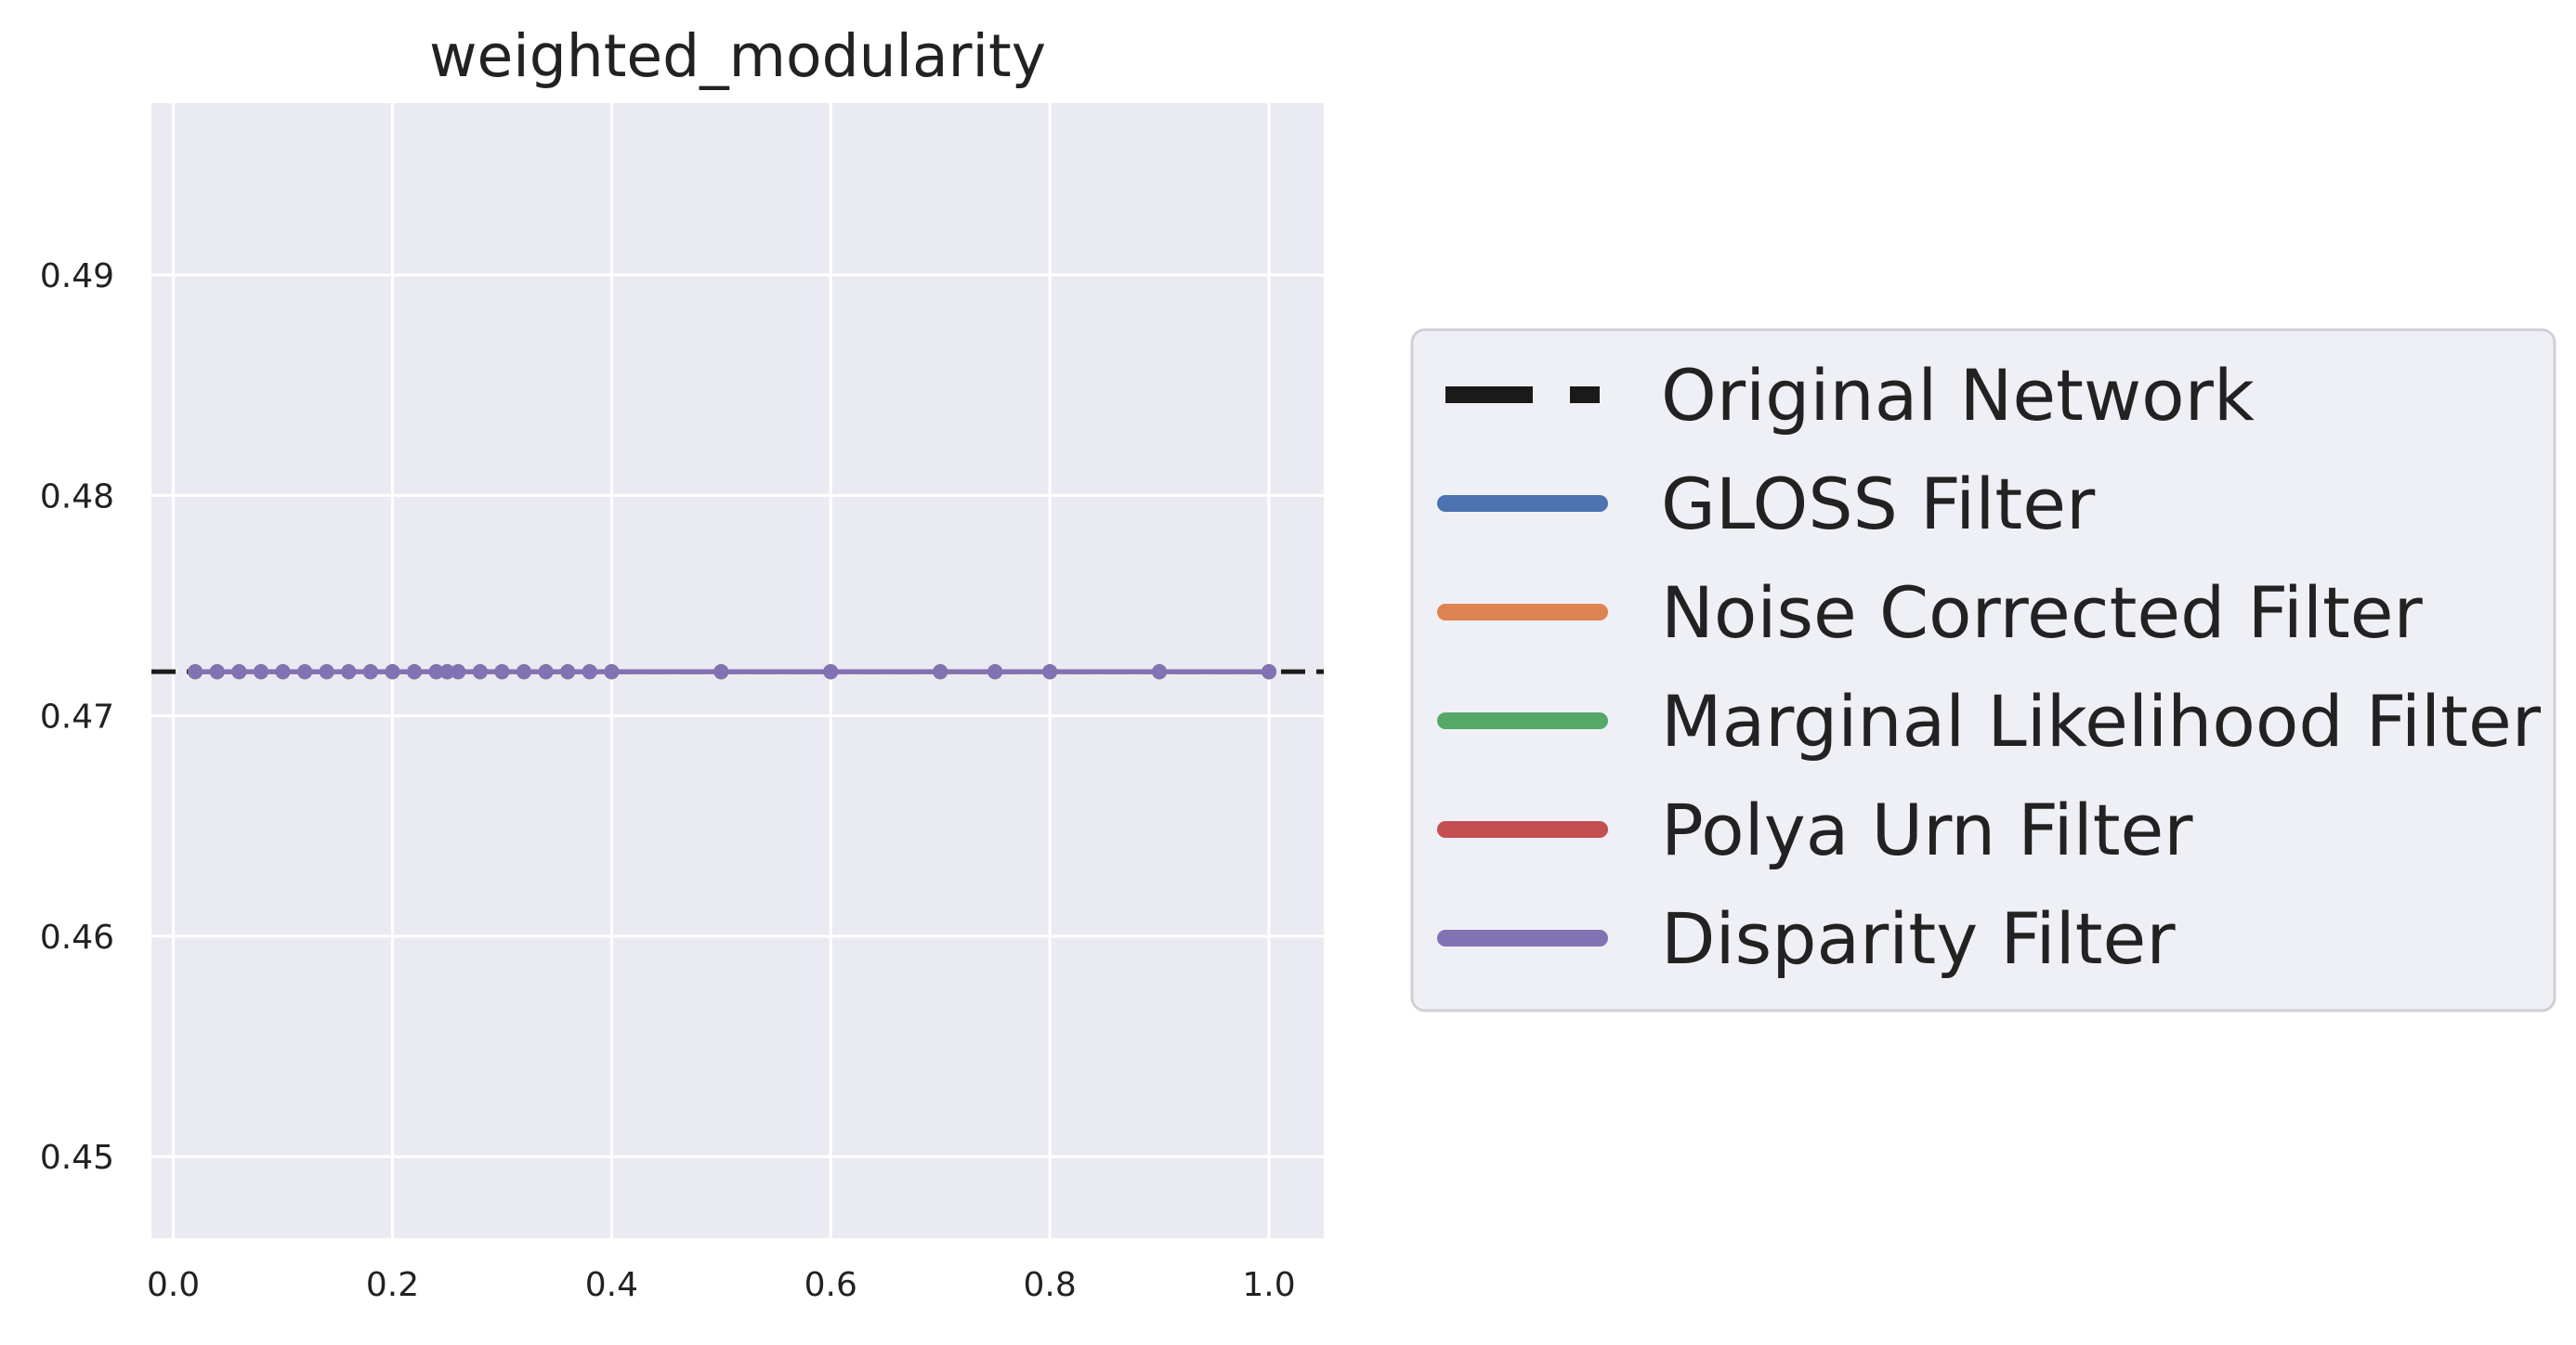  I want to click on y-tick-label: 0.46, so click(77, 938).